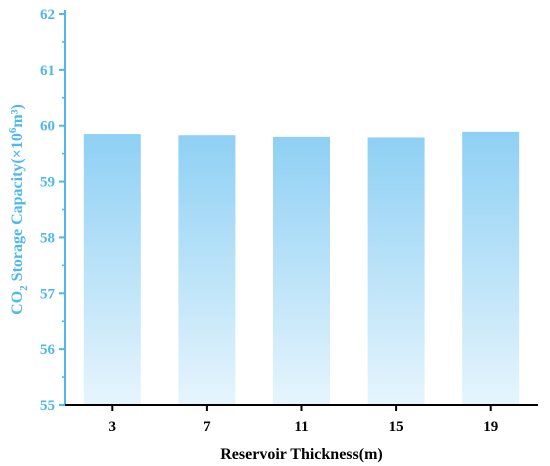 The width and height of the screenshot is (550, 466). Describe the element at coordinates (24, 288) in the screenshot. I see `y-axis-title-subscript: 2` at that location.